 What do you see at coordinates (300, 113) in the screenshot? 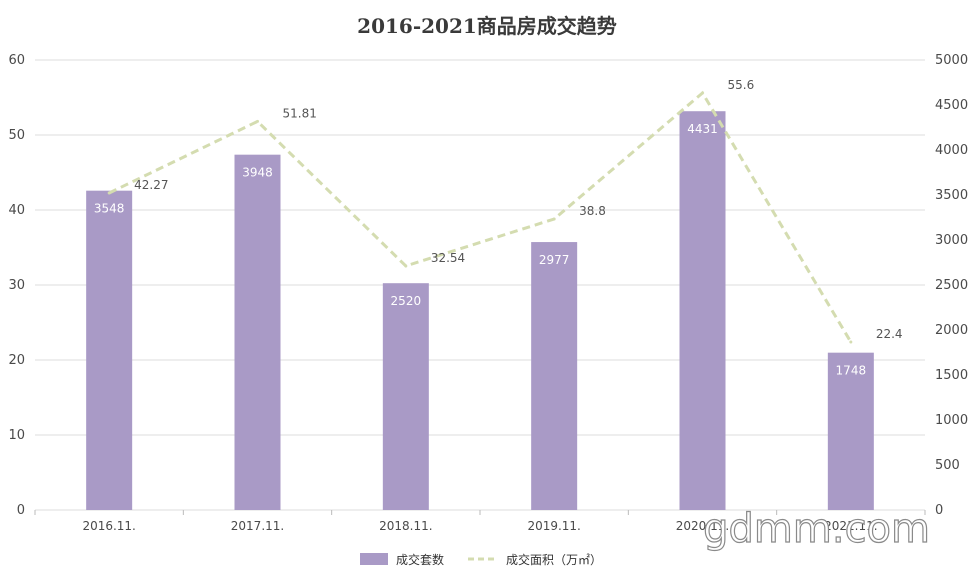
I see `line-data-label: 51.81` at bounding box center [300, 113].